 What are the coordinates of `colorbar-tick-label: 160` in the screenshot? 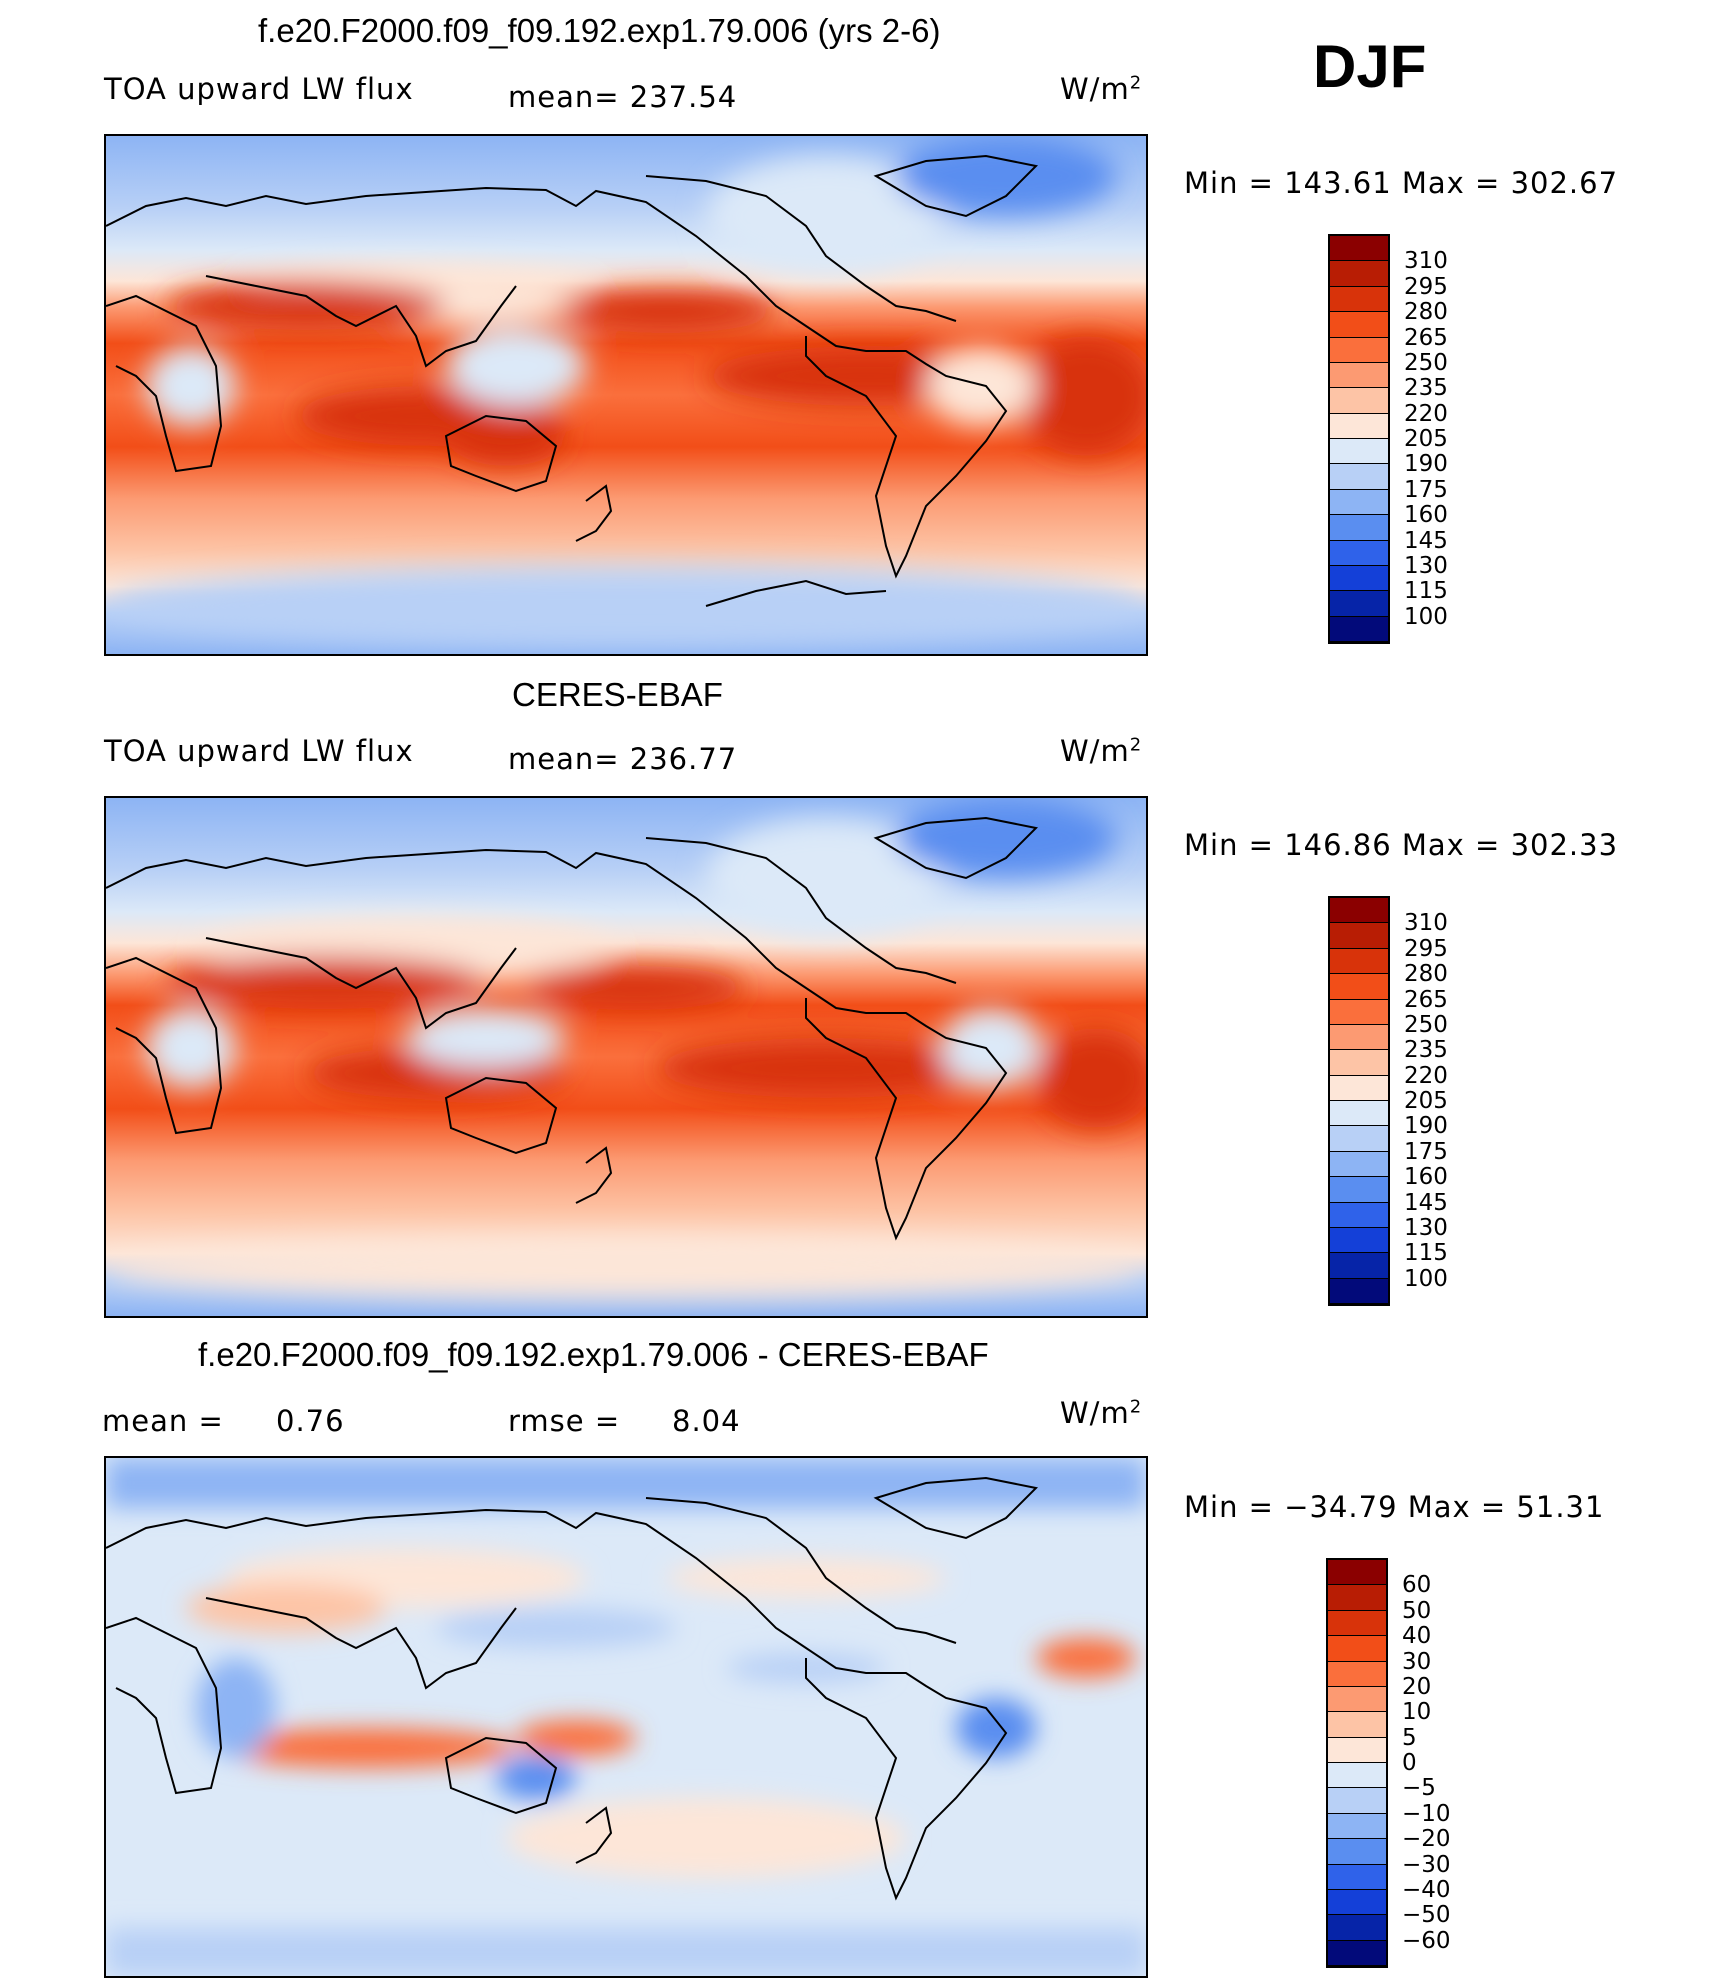 It's located at (1426, 515).